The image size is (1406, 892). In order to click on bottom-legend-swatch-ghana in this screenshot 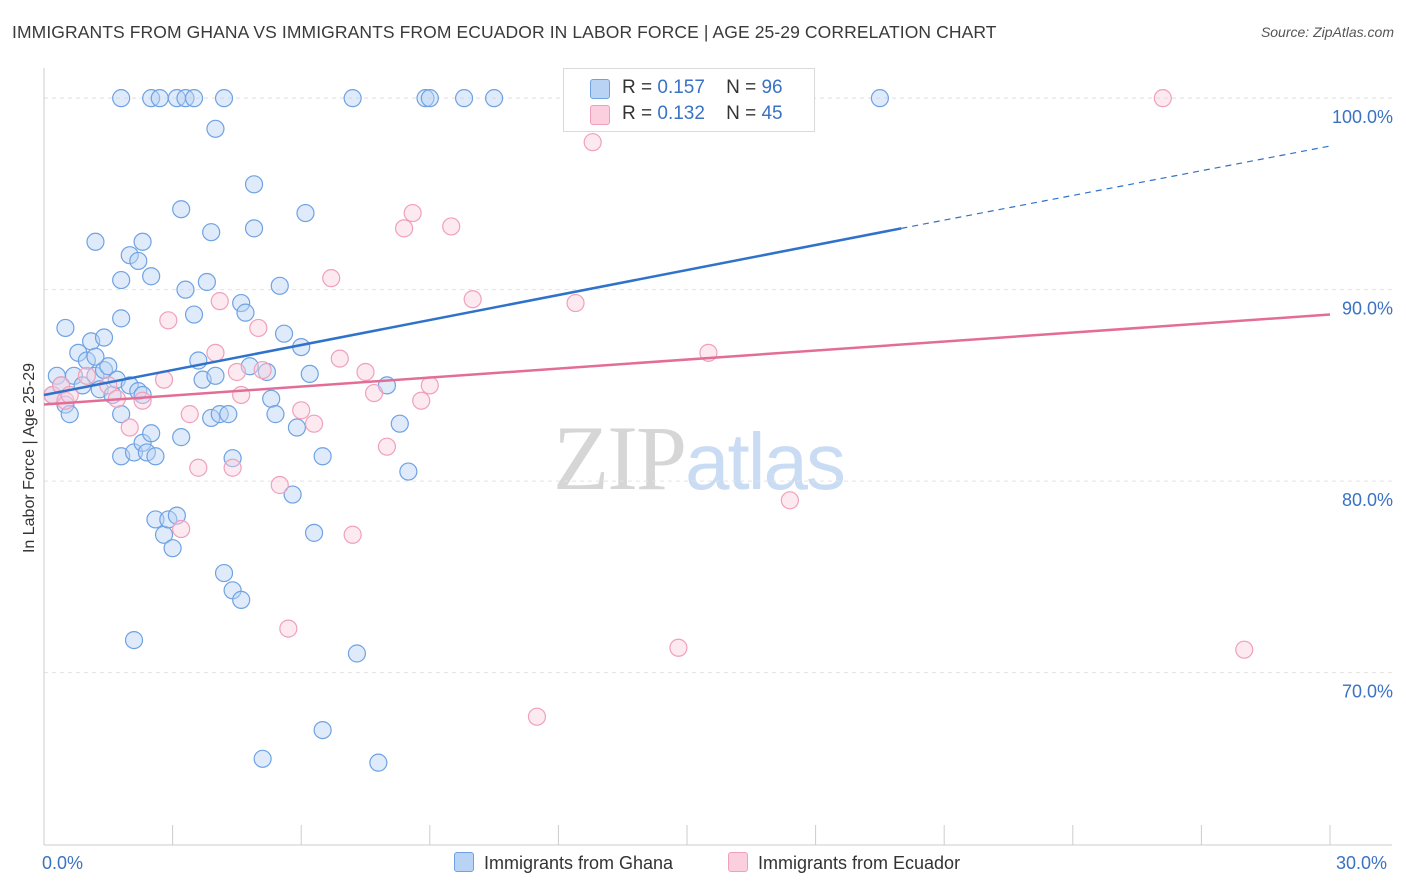, I will do `click(464, 862)`.